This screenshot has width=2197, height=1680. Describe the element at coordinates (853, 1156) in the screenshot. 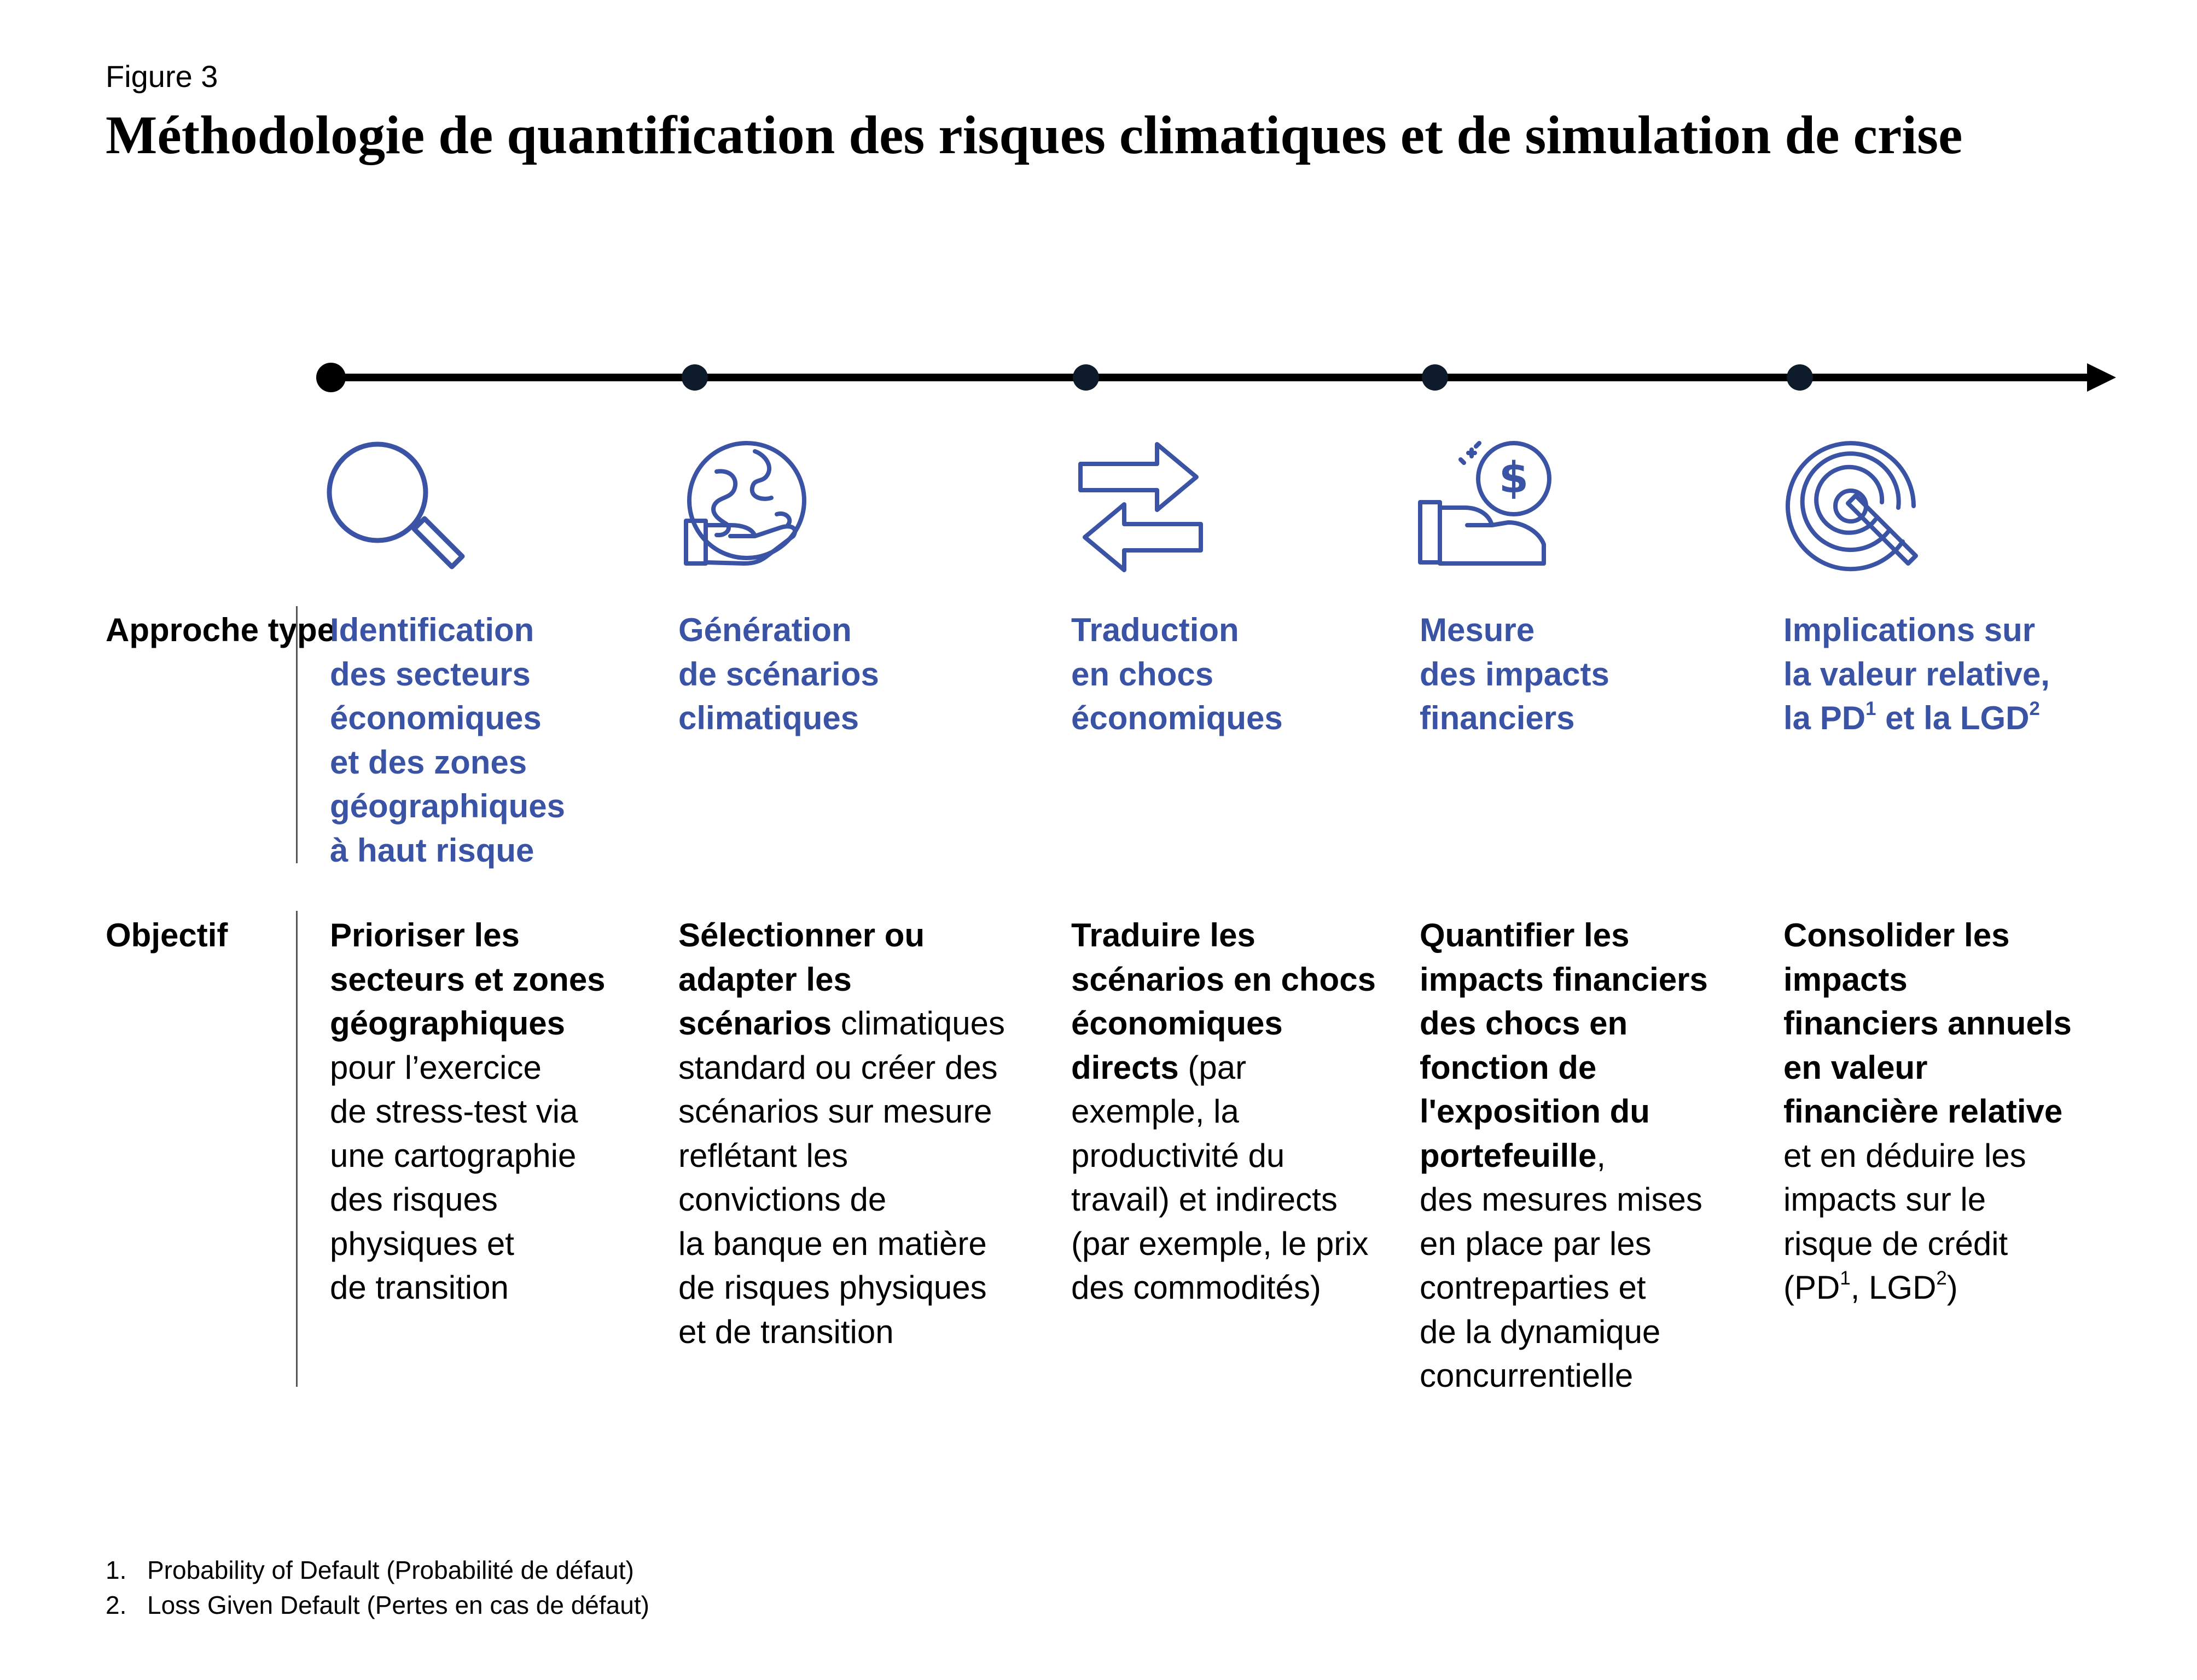

I see `text-line: reflétant les` at that location.